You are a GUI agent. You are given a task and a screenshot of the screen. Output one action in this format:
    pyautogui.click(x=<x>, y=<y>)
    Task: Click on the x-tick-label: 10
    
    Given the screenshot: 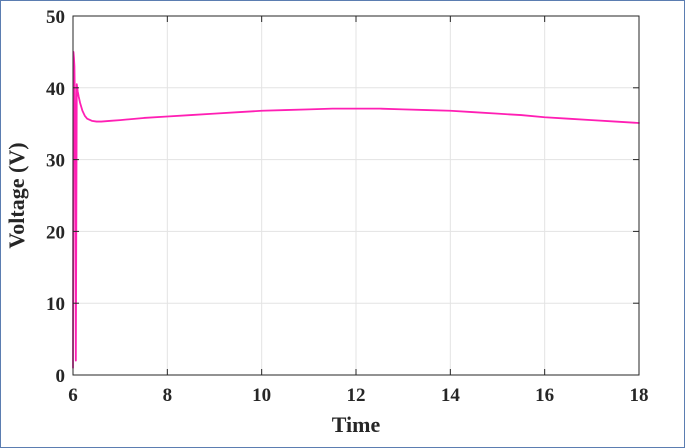 What is the action you would take?
    pyautogui.click(x=261, y=395)
    